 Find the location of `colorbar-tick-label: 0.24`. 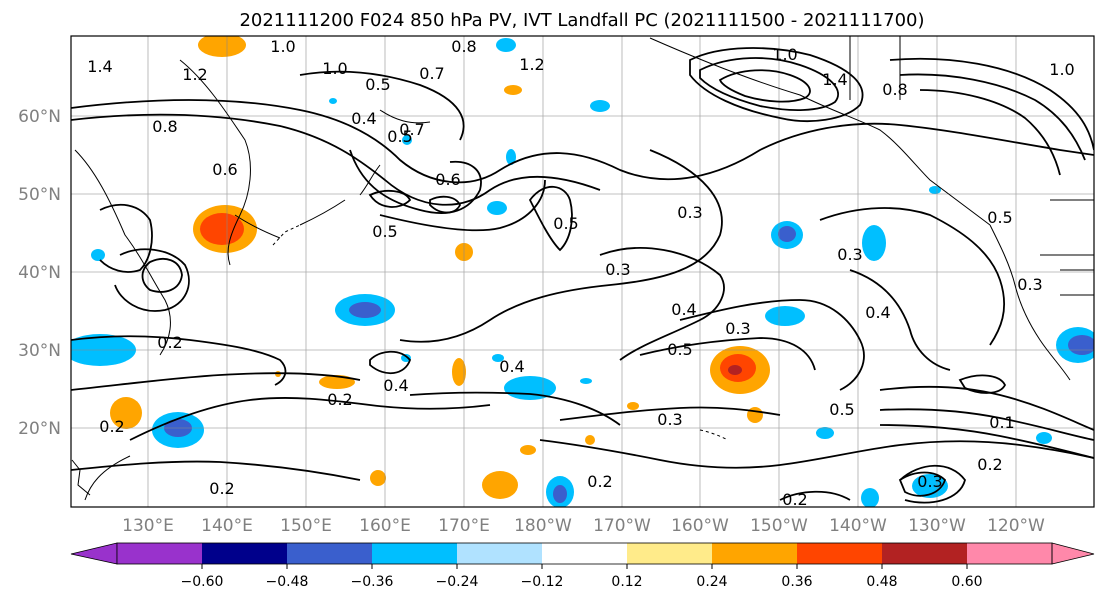

colorbar-tick-label: 0.24 is located at coordinates (711, 582).